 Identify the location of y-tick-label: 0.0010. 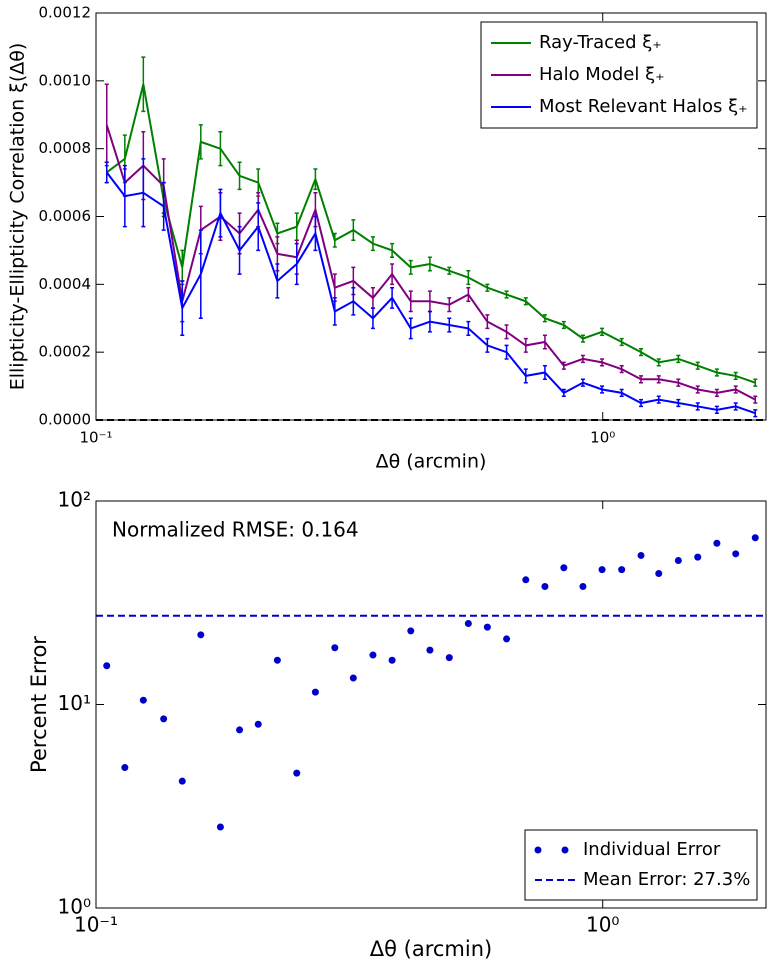
(65, 80).